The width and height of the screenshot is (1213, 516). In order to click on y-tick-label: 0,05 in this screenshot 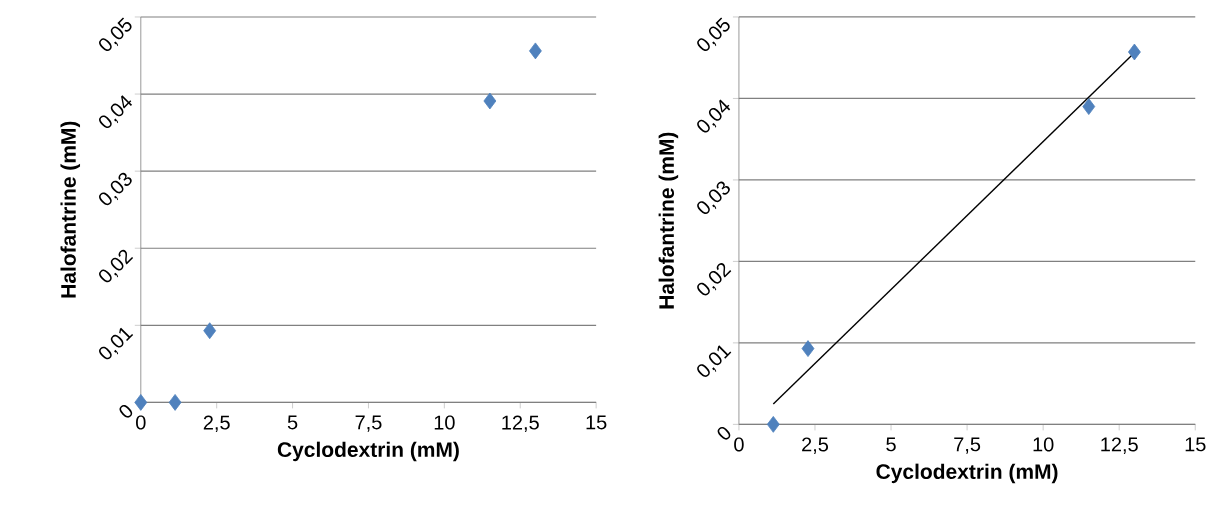, I will do `click(115, 34)`.